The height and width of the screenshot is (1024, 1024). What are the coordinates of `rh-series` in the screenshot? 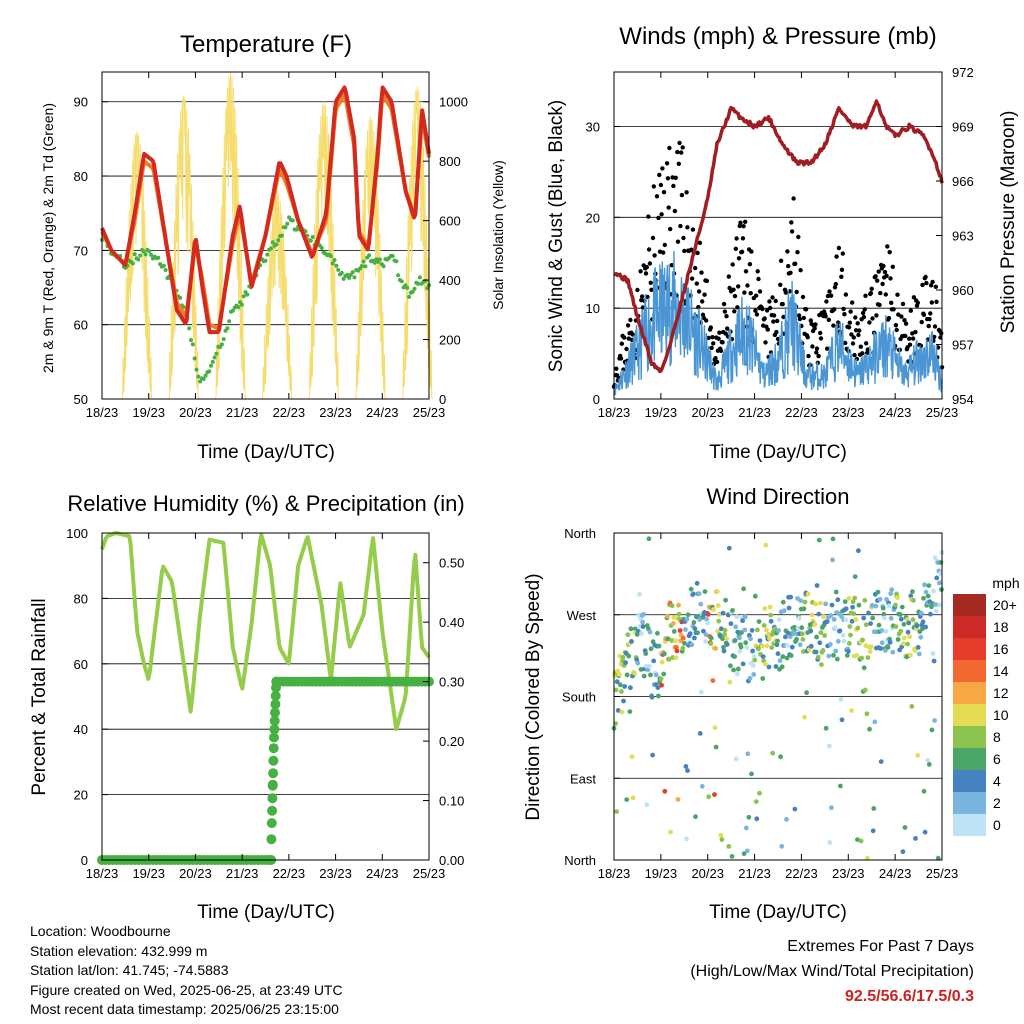 It's located at (265, 631).